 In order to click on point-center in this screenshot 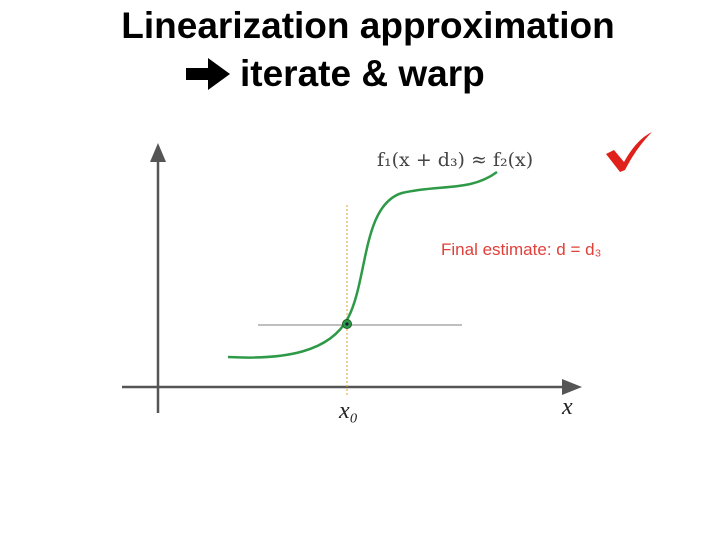, I will do `click(347, 324)`.